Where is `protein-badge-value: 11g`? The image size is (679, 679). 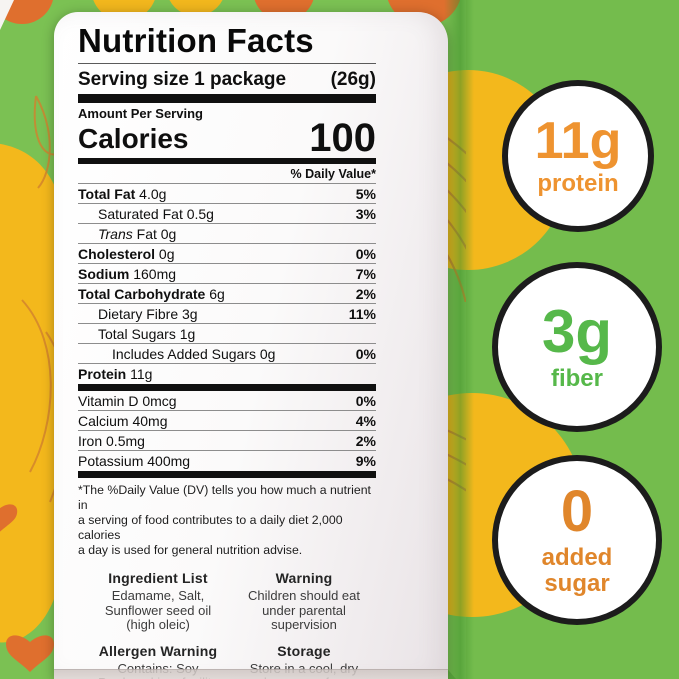 protein-badge-value: 11g is located at coordinates (578, 141).